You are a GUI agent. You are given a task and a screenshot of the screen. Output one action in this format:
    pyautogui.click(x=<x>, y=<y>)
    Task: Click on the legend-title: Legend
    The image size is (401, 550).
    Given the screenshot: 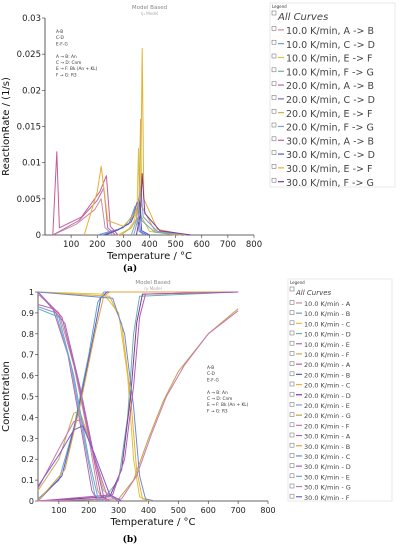 What is the action you would take?
    pyautogui.click(x=279, y=6)
    